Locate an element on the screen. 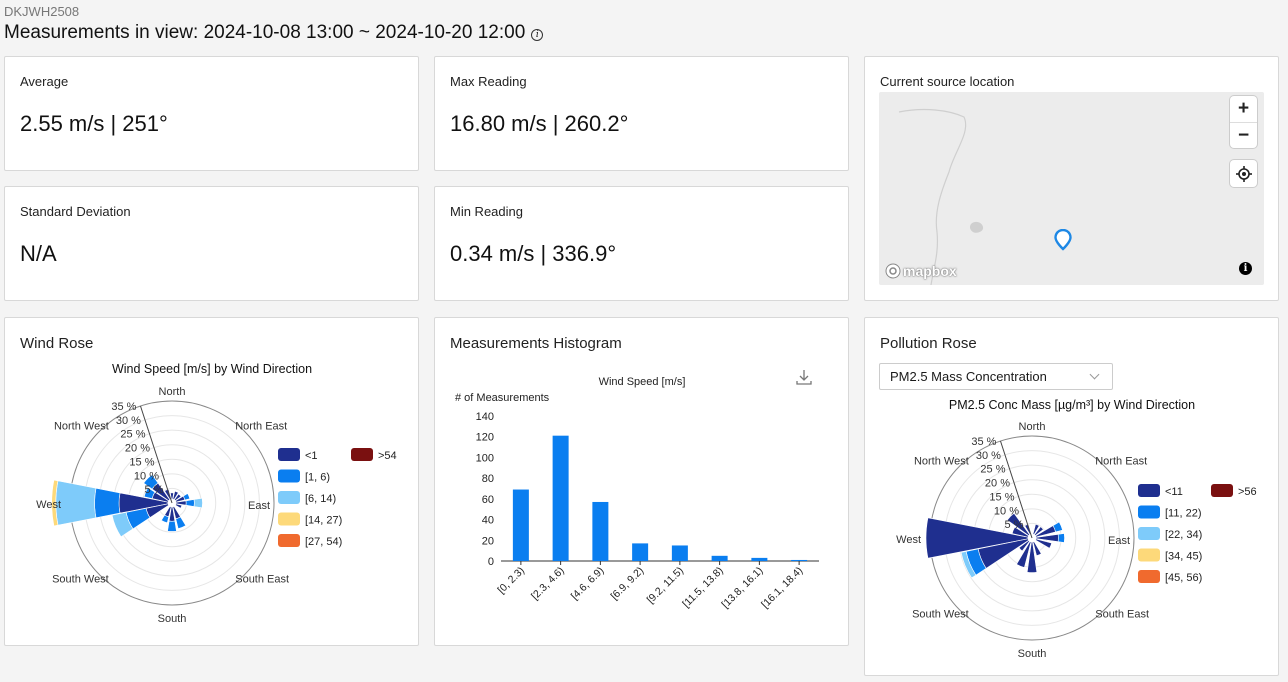  zoom-controls: + − is located at coordinates (1243, 122).